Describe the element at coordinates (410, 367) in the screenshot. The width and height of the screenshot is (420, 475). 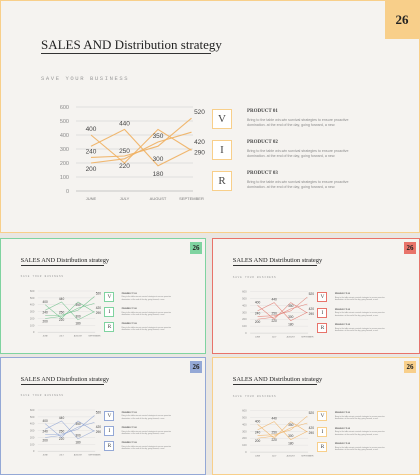
I see `page-number-badge: 26` at that location.